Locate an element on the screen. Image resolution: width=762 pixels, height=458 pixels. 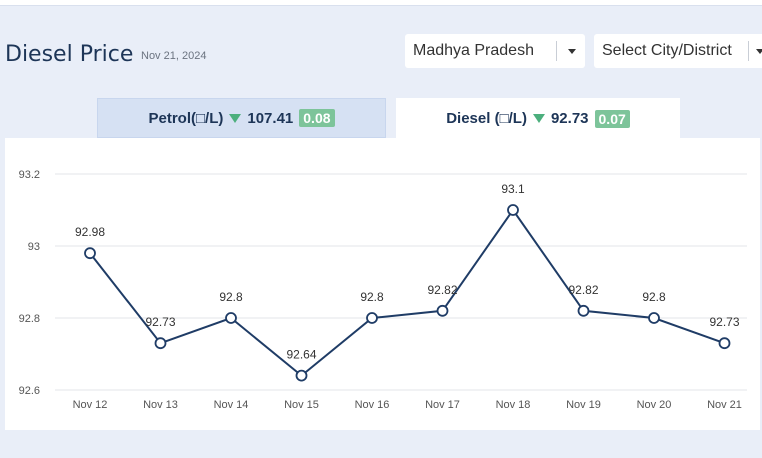
page-title: Diesel Price is located at coordinates (69, 54).